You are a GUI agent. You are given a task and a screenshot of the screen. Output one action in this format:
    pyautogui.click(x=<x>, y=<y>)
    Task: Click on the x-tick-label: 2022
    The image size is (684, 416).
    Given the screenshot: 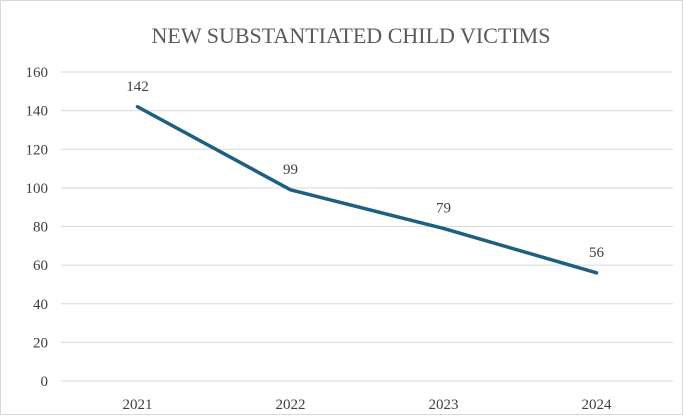 What is the action you would take?
    pyautogui.click(x=291, y=405)
    